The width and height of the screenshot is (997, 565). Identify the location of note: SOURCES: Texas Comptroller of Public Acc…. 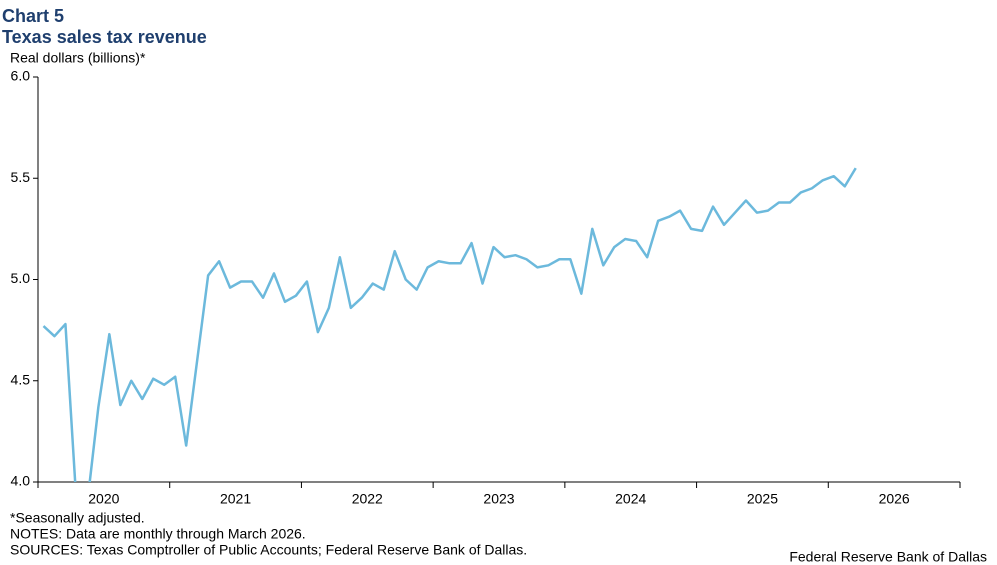
(268, 550).